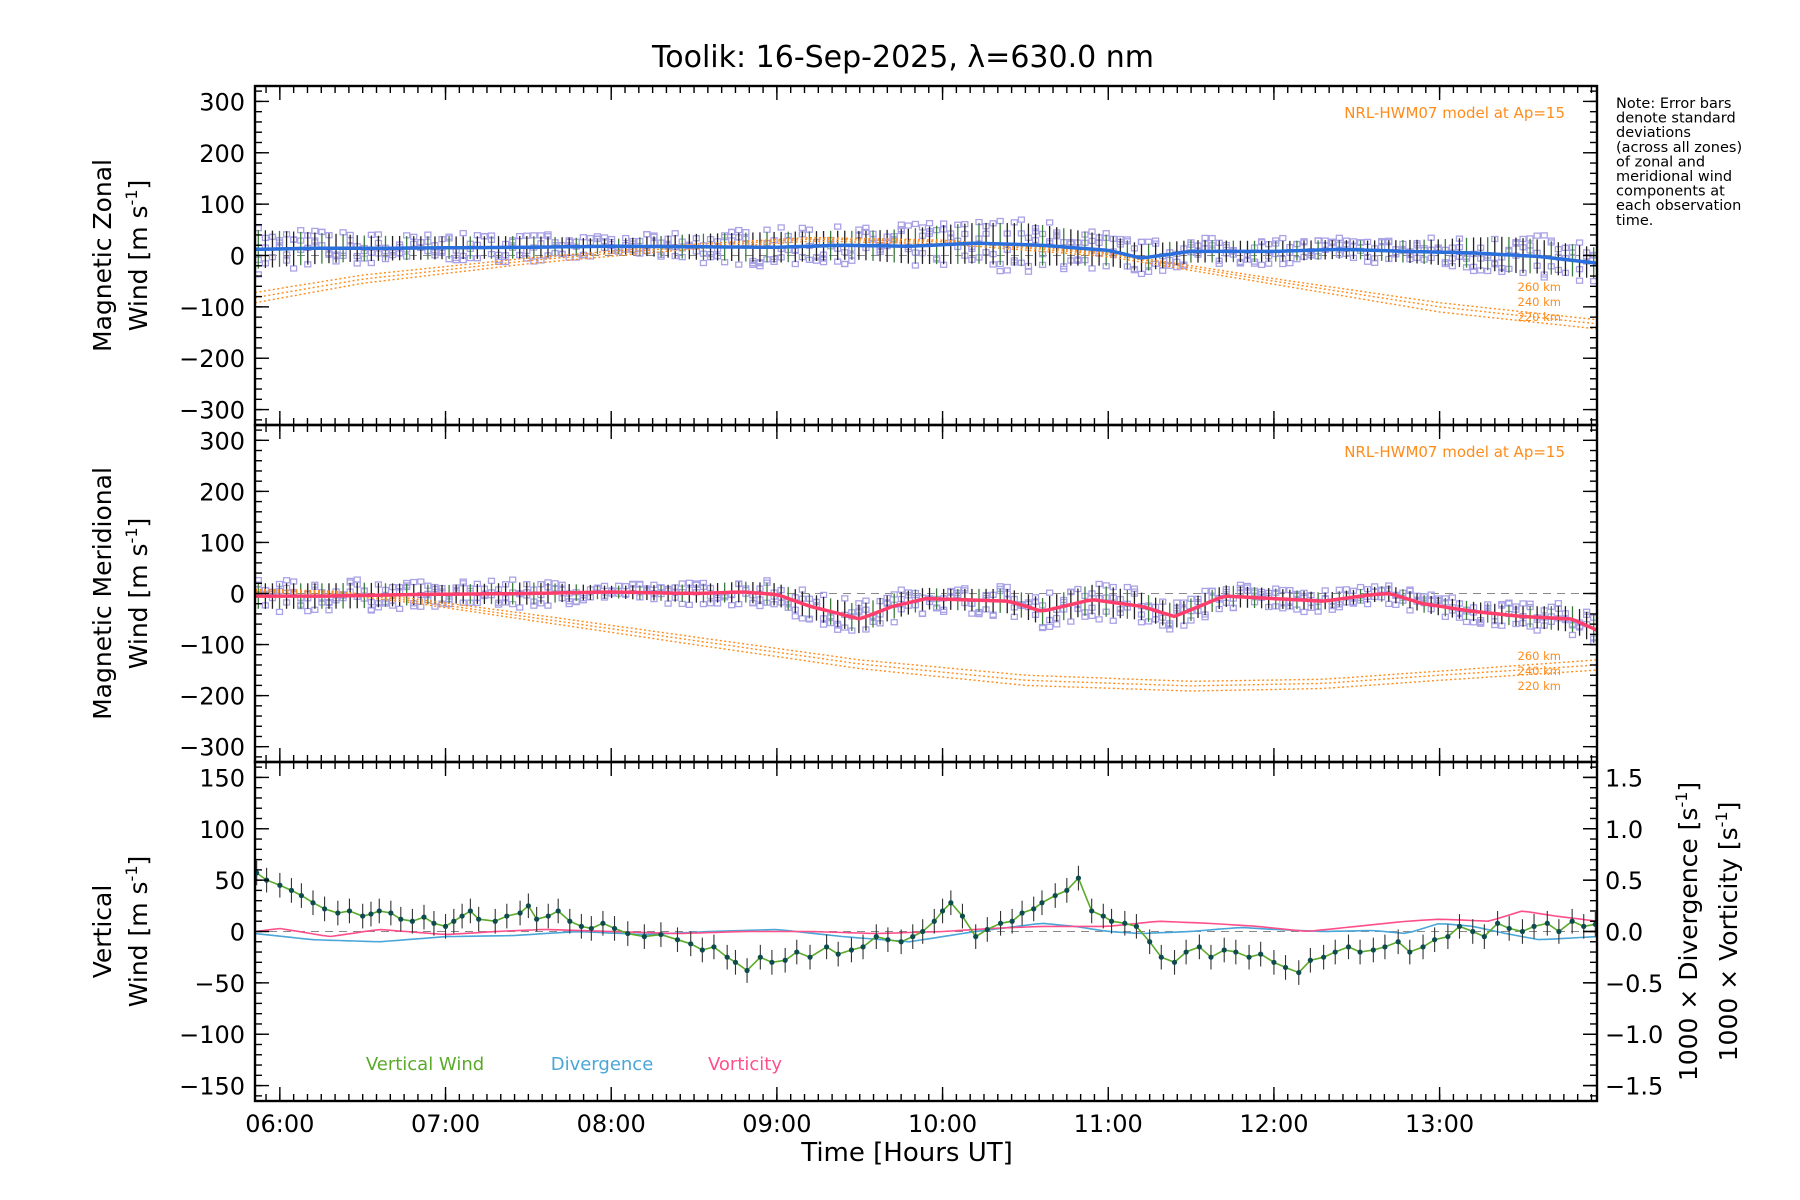  What do you see at coordinates (219, 984) in the screenshot?
I see `y-tick-label: −50` at bounding box center [219, 984].